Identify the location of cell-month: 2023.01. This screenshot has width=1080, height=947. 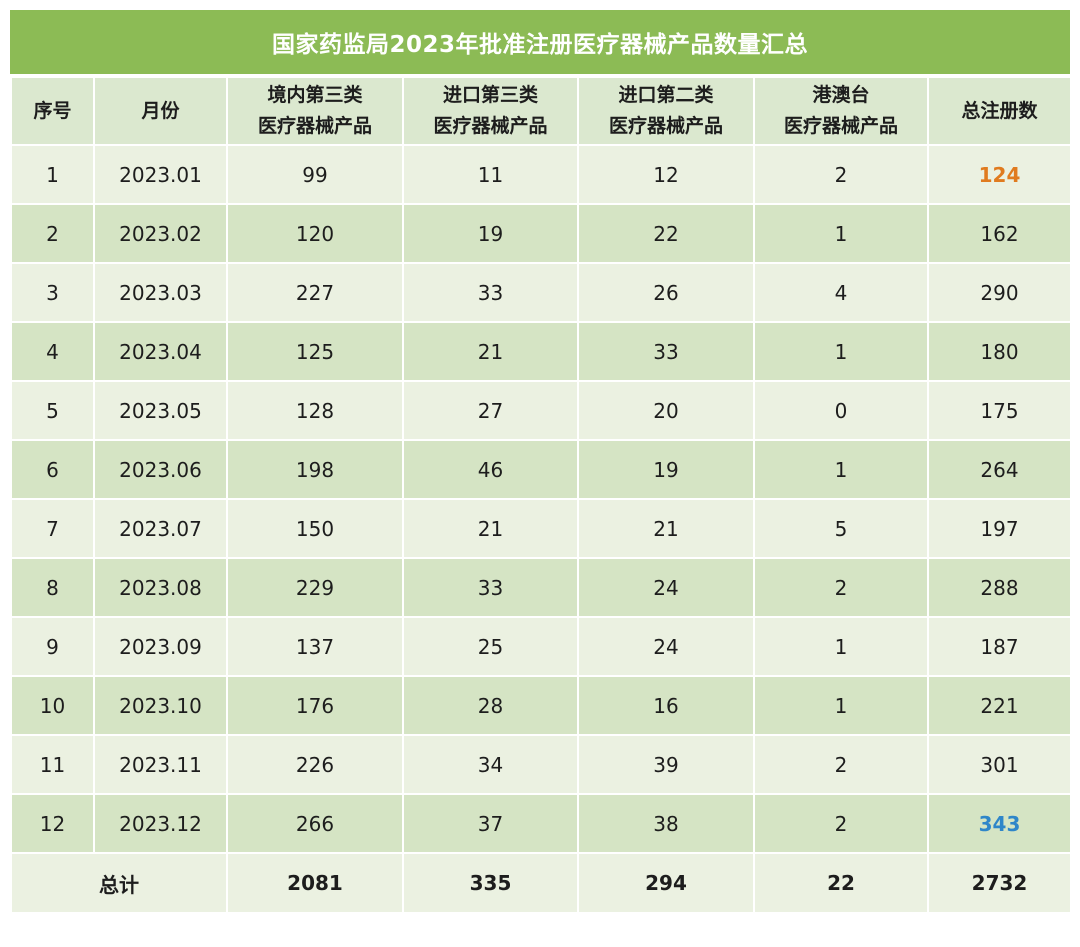
(160, 174).